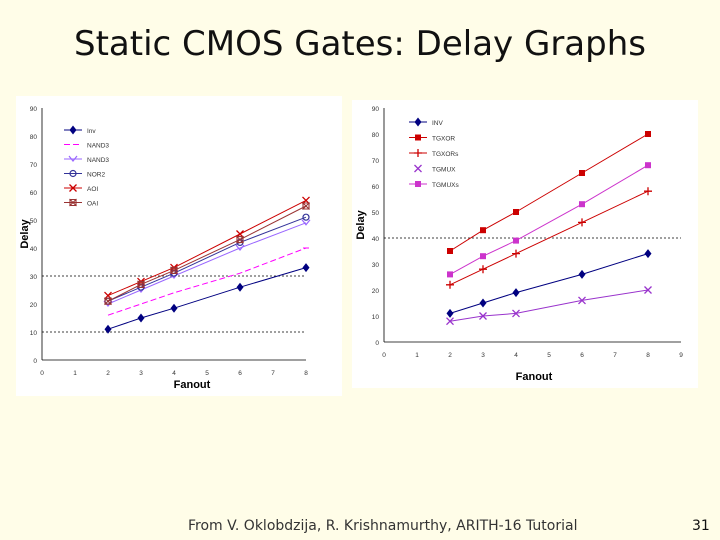 Image resolution: width=720 pixels, height=540 pixels. Describe the element at coordinates (192, 385) in the screenshot. I see `left-chart-x-axis-label: Fanout` at that location.